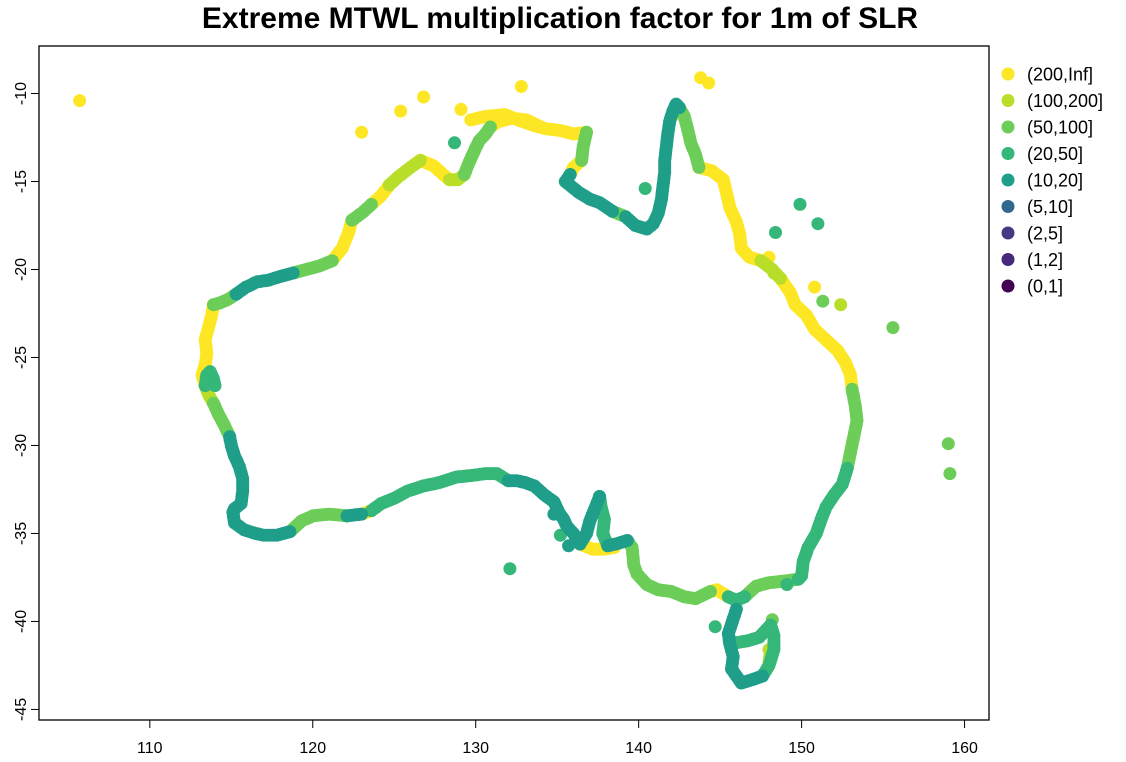 The height and width of the screenshot is (762, 1126). I want to click on y-tick-label: -35, so click(21, 533).